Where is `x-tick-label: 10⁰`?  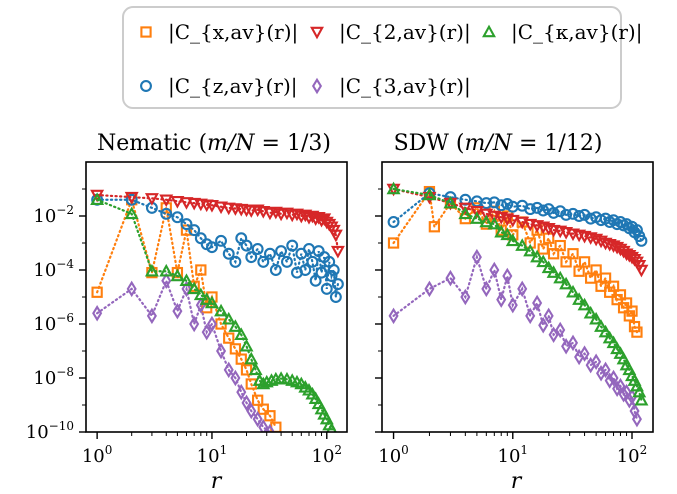
x-tick-label: 10⁰ is located at coordinates (393, 455).